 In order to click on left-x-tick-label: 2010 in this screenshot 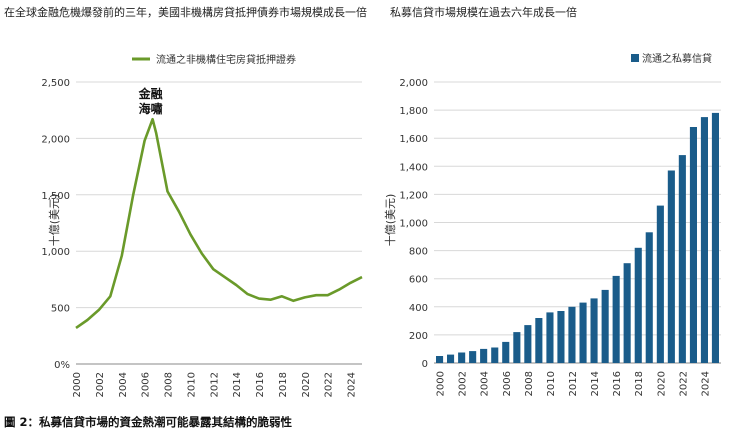, I will do `click(191, 384)`.